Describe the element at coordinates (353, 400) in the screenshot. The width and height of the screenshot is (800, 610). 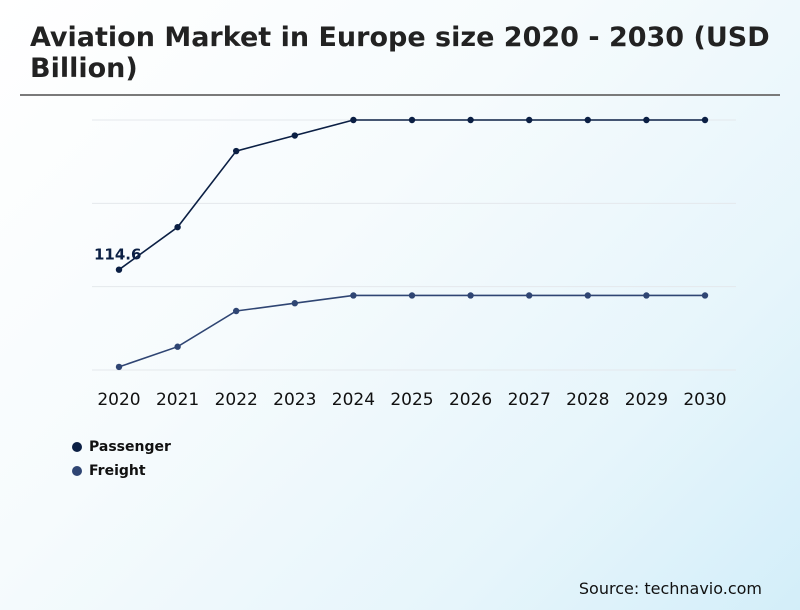
I see `x-tick-label: 2024` at that location.